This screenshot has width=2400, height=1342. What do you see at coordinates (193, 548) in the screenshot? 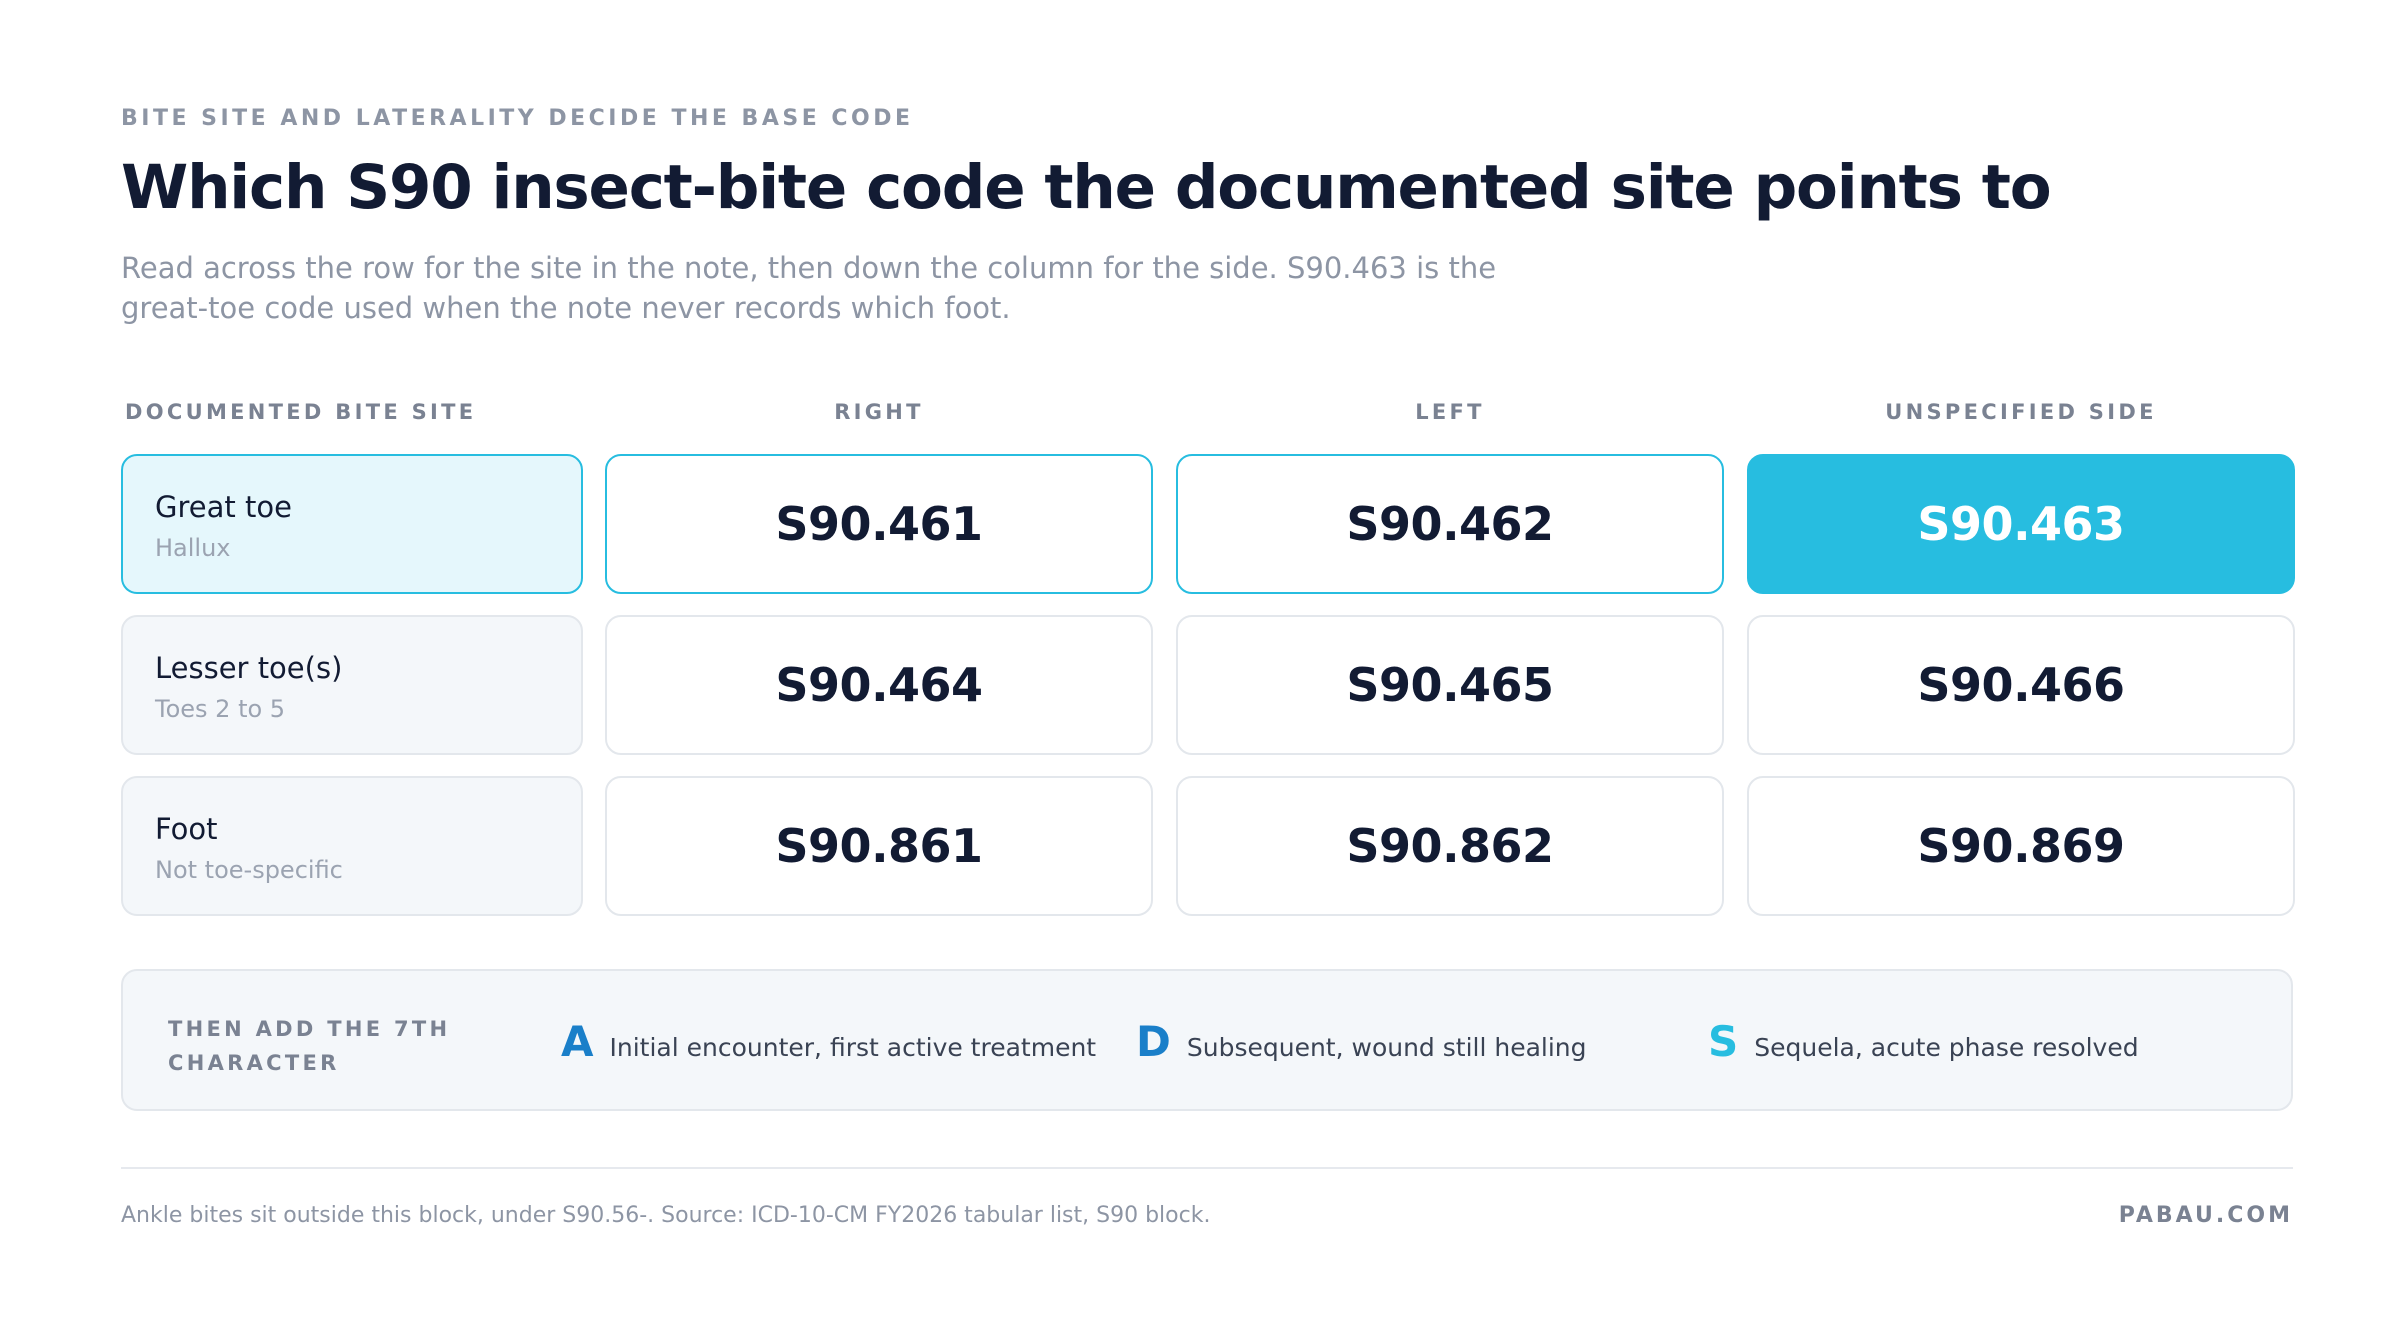
I see `site-description: Hallux` at bounding box center [193, 548].